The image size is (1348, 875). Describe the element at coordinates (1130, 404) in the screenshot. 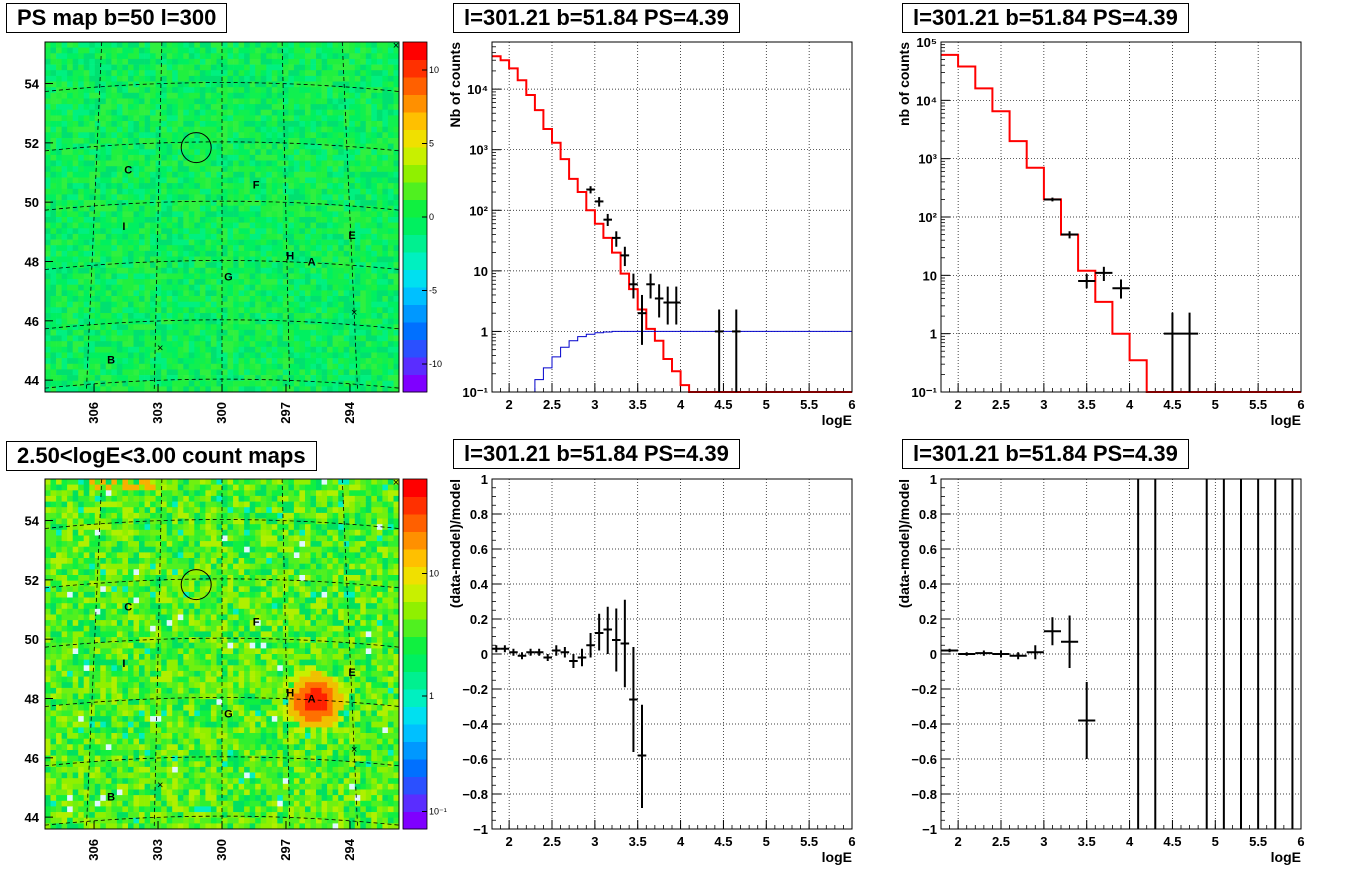

I see `x-tick-label: 4` at that location.